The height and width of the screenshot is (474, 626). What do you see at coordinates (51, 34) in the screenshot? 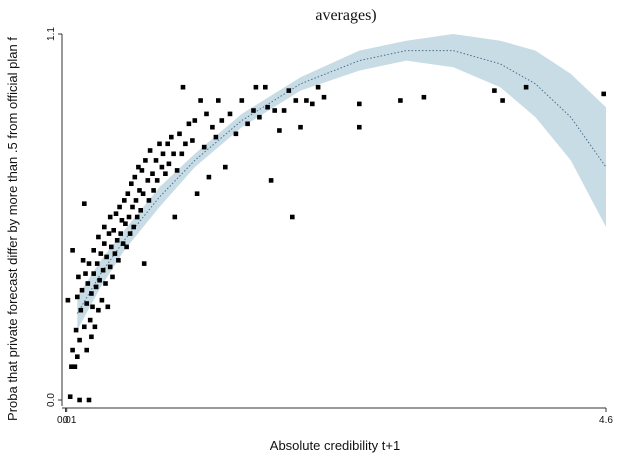
I see `y-tick-label: 1.1` at bounding box center [51, 34].